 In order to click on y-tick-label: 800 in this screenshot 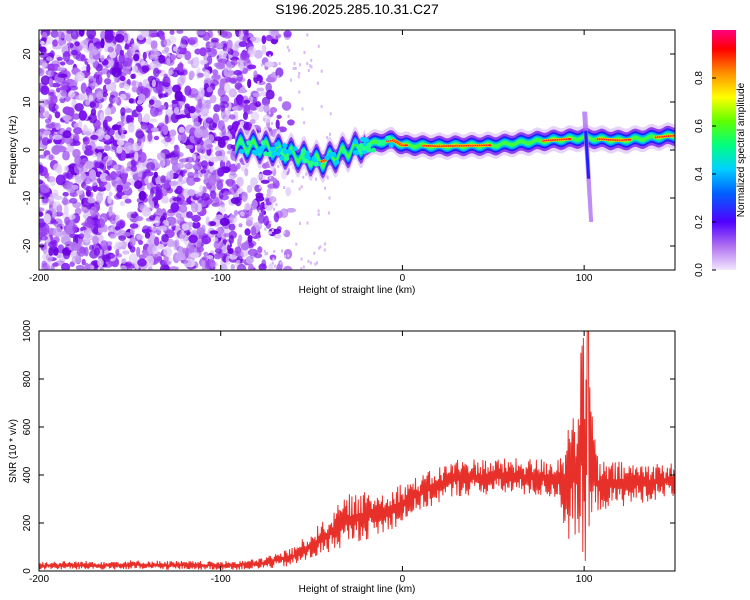, I will do `click(27, 378)`.